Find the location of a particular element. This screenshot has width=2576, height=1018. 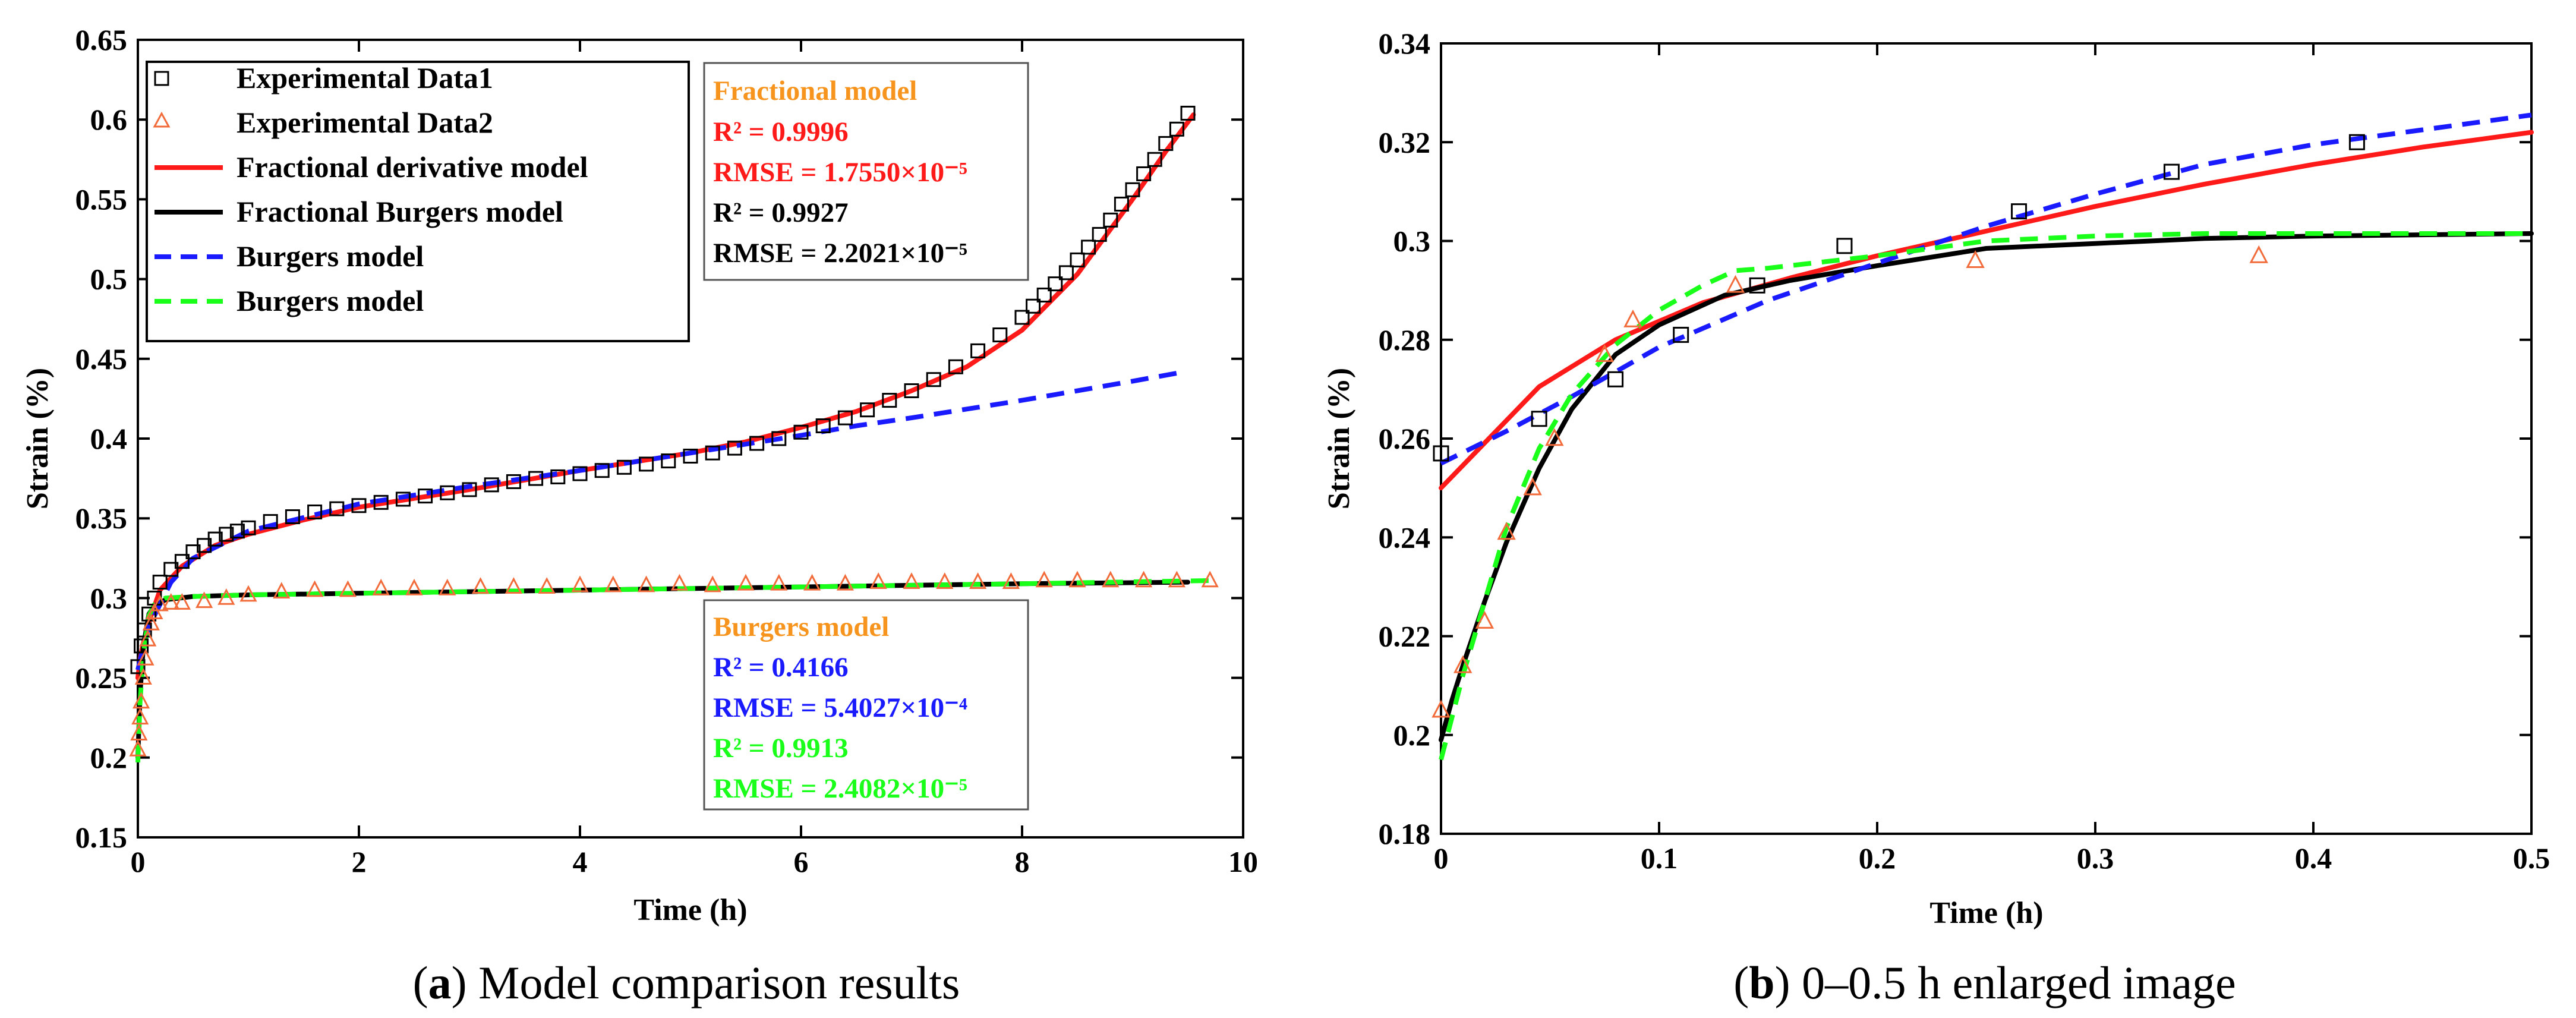

caption-a: (a) Model comparison results is located at coordinates (687, 982).